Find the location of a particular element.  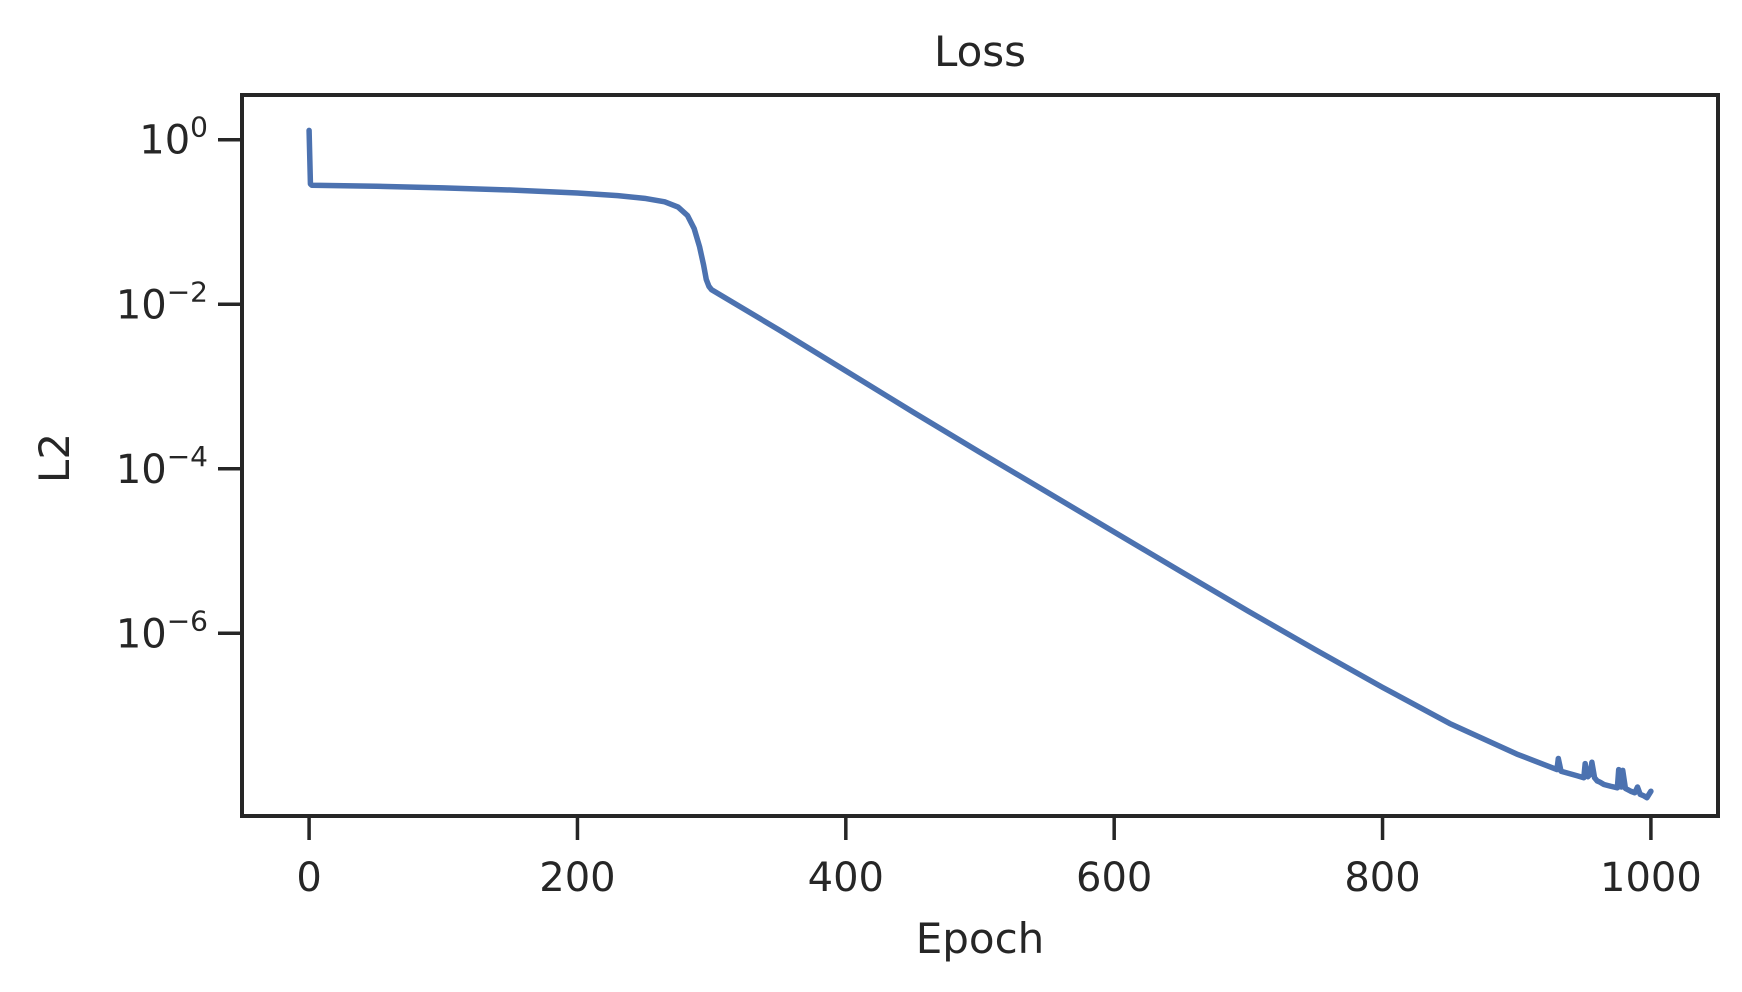

x-tick-label: 400 is located at coordinates (846, 878).